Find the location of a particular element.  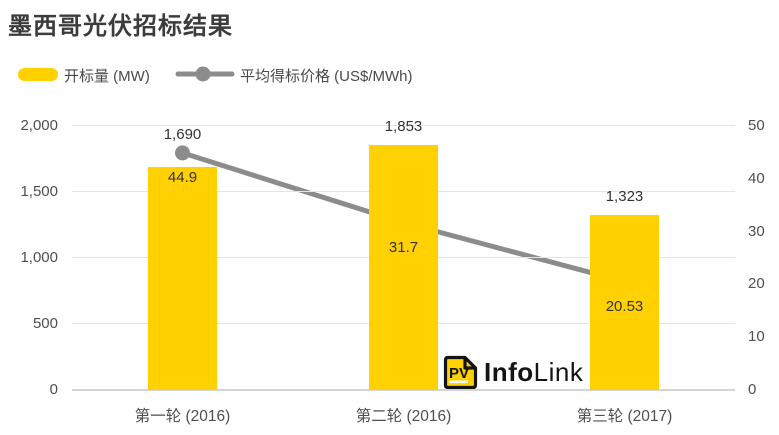

pvinfolink-watermark: PV InfoLink is located at coordinates (512, 372).